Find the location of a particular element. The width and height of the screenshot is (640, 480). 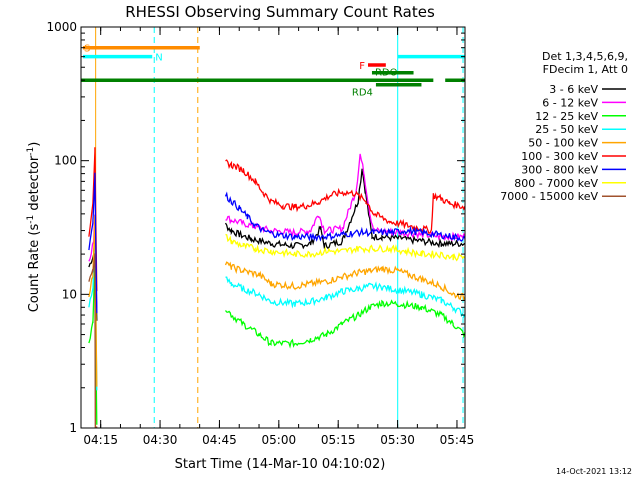

svg-text: Count Rate (s-1 detector-1) is located at coordinates (34, 227).